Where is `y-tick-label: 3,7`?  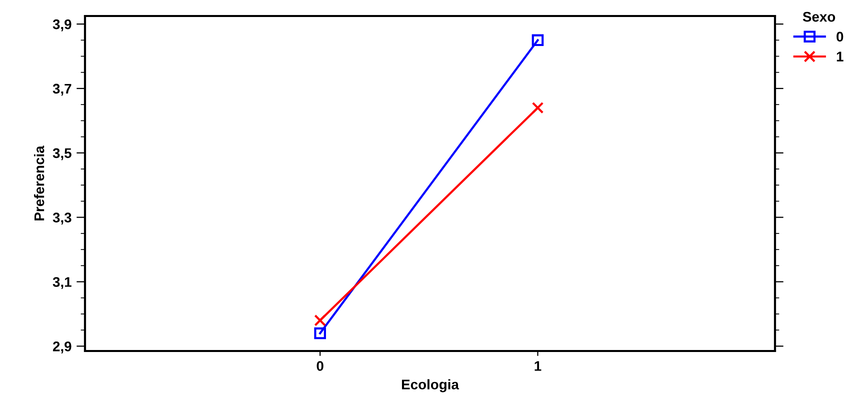
y-tick-label: 3,7 is located at coordinates (62, 90).